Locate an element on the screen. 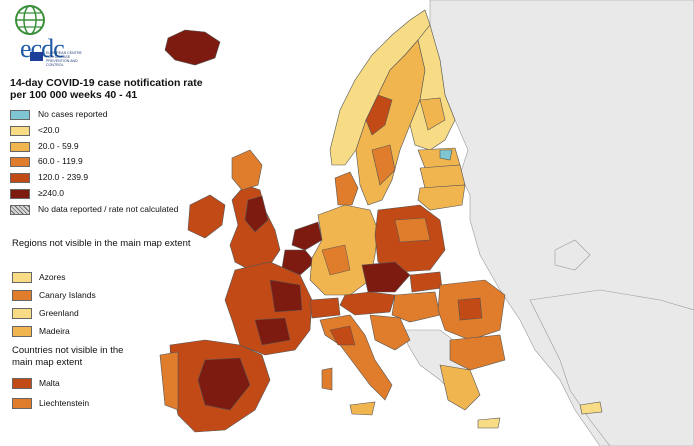  legend-label: ≥240.0 is located at coordinates (51, 192).